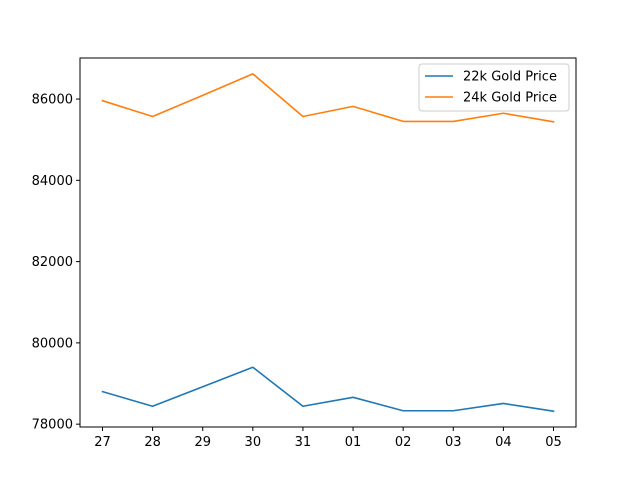 The height and width of the screenshot is (480, 640). Describe the element at coordinates (453, 442) in the screenshot. I see `x-tick-label: 03` at that location.